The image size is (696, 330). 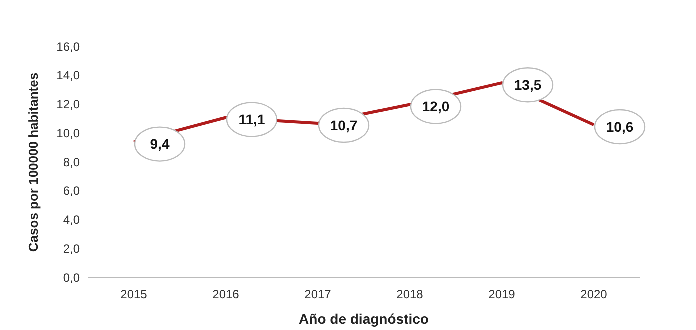 What do you see at coordinates (620, 126) in the screenshot?
I see `text: 10,6` at bounding box center [620, 126].